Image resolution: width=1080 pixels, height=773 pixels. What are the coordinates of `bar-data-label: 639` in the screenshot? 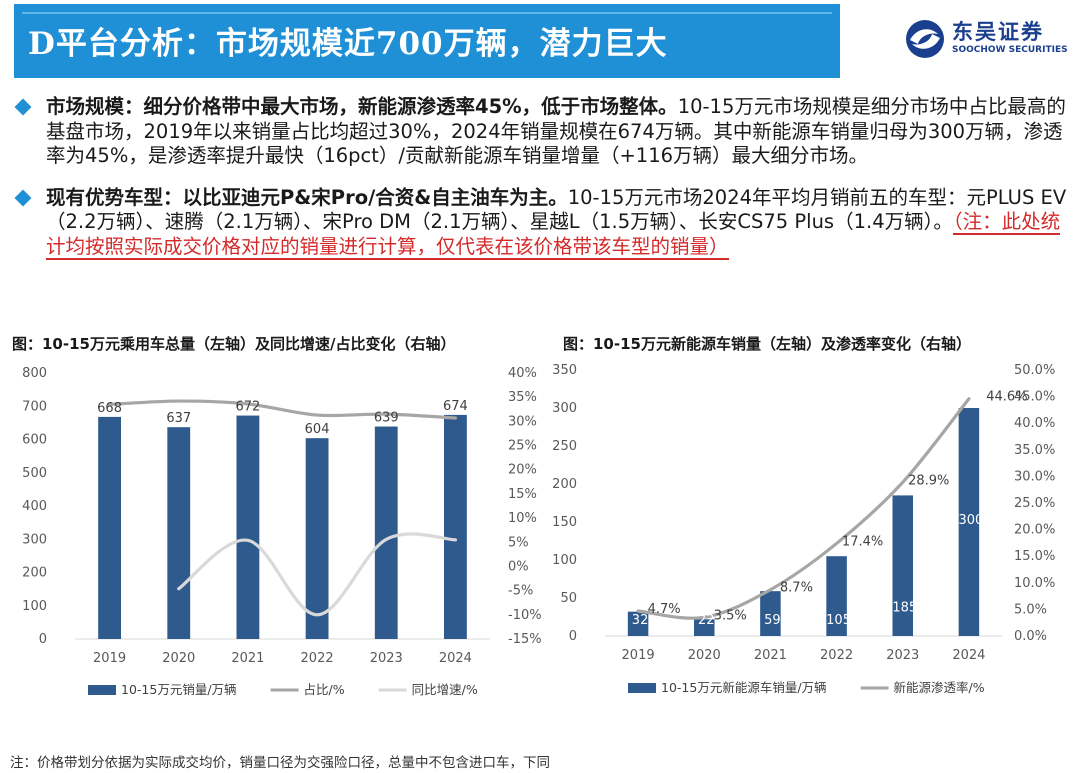 It's located at (386, 418).